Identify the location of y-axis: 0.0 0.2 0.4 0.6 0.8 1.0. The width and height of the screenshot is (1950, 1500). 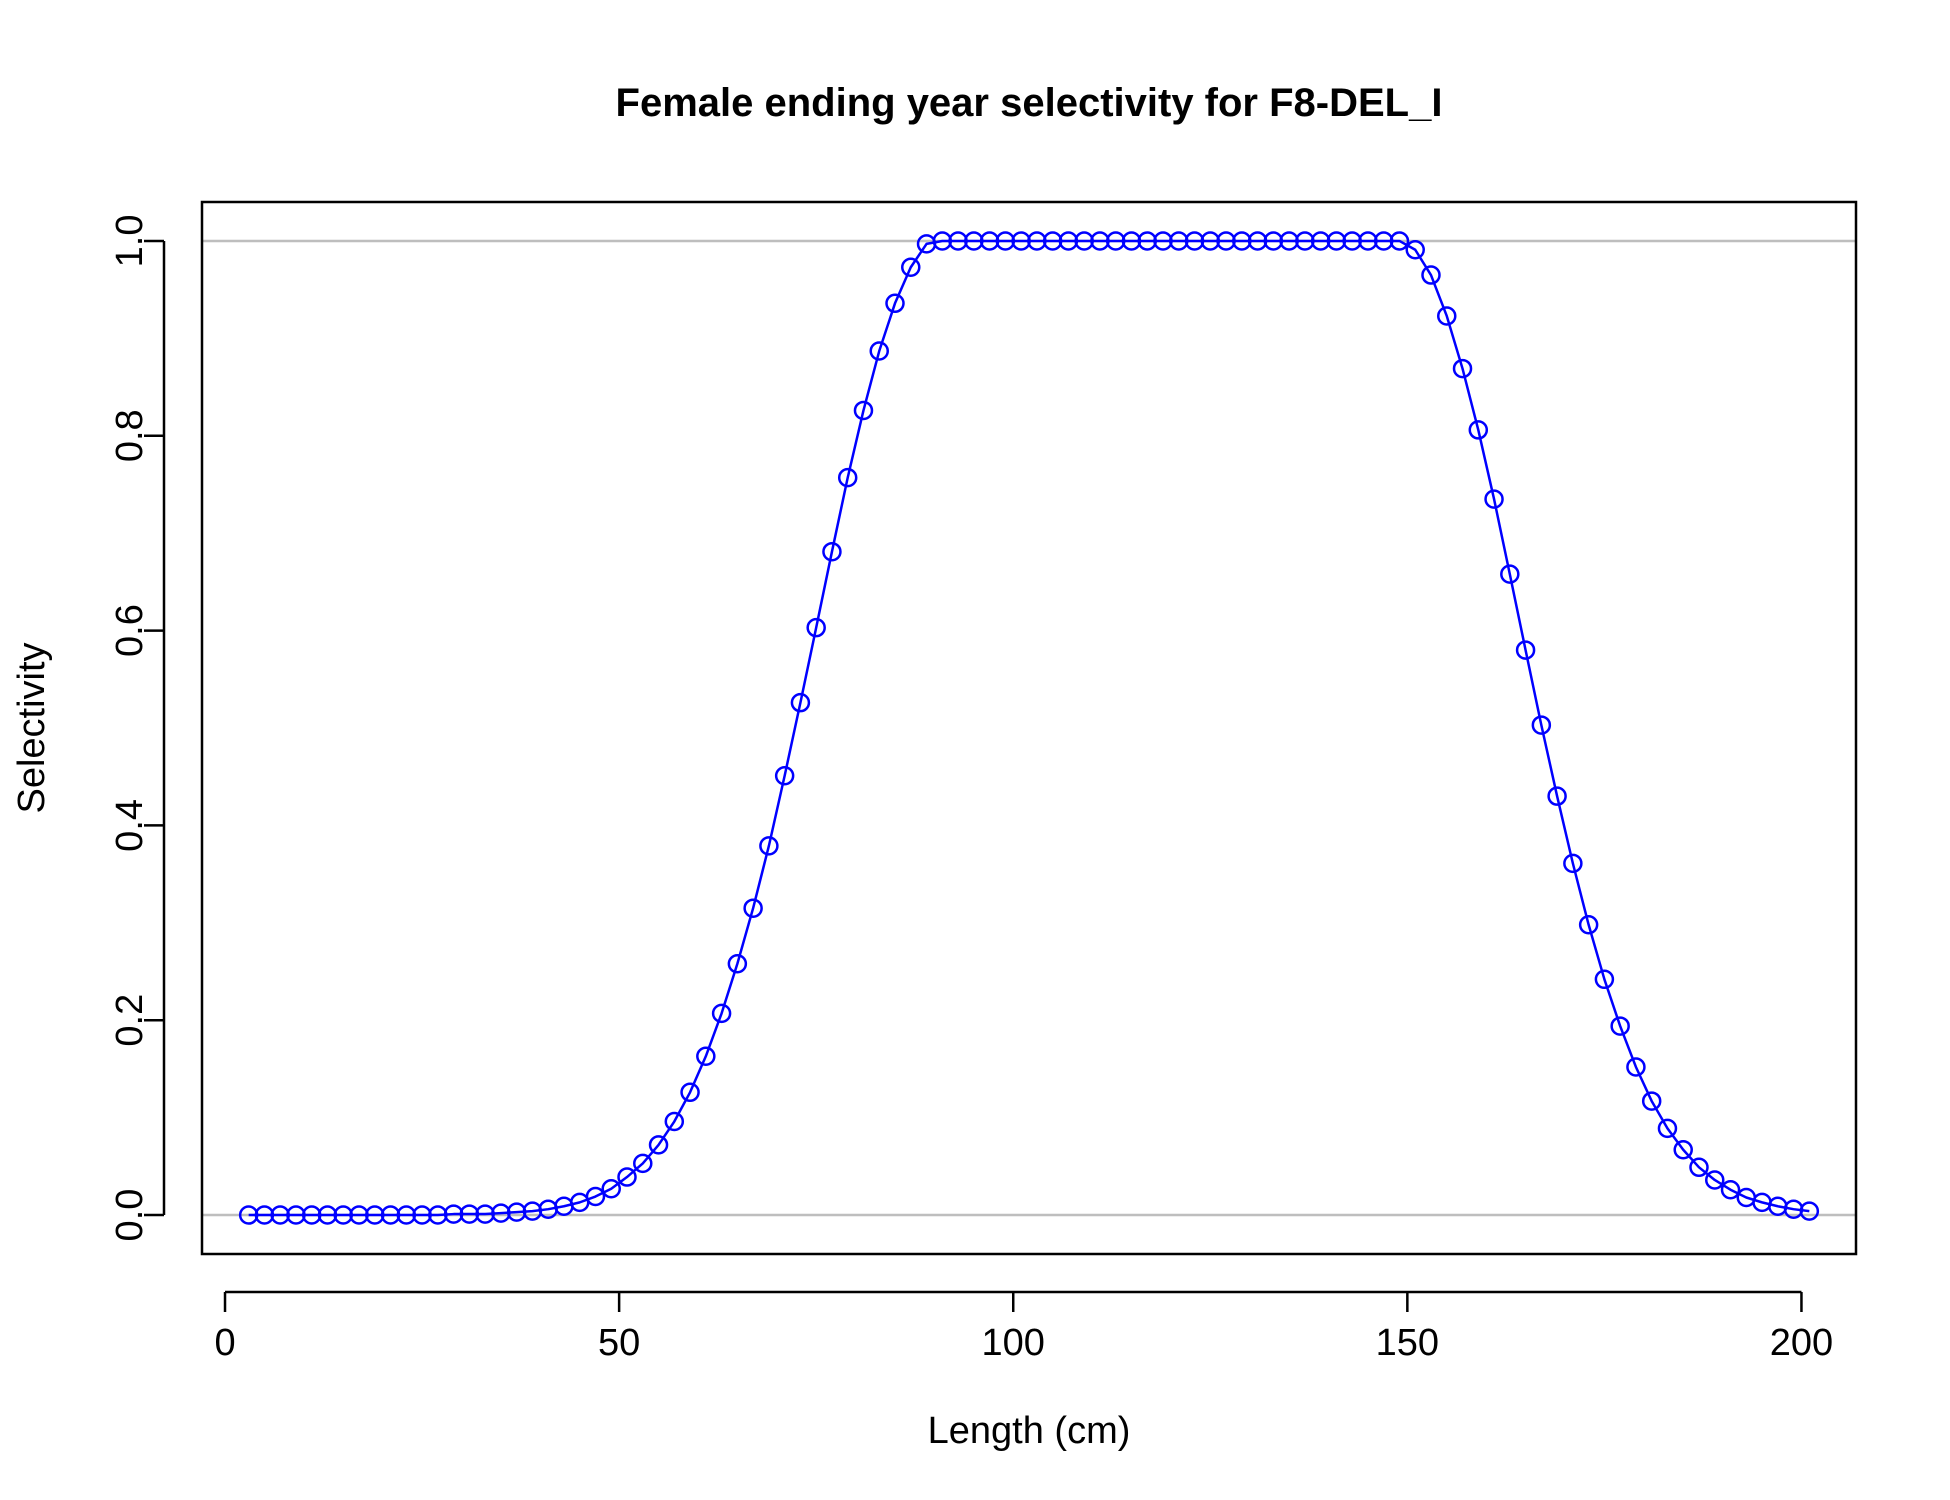
(137, 728).